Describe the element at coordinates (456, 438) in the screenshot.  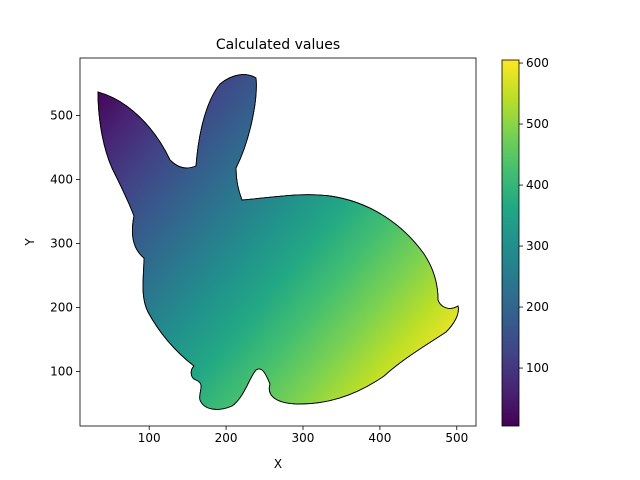
I see `x-tick-label: 500` at that location.